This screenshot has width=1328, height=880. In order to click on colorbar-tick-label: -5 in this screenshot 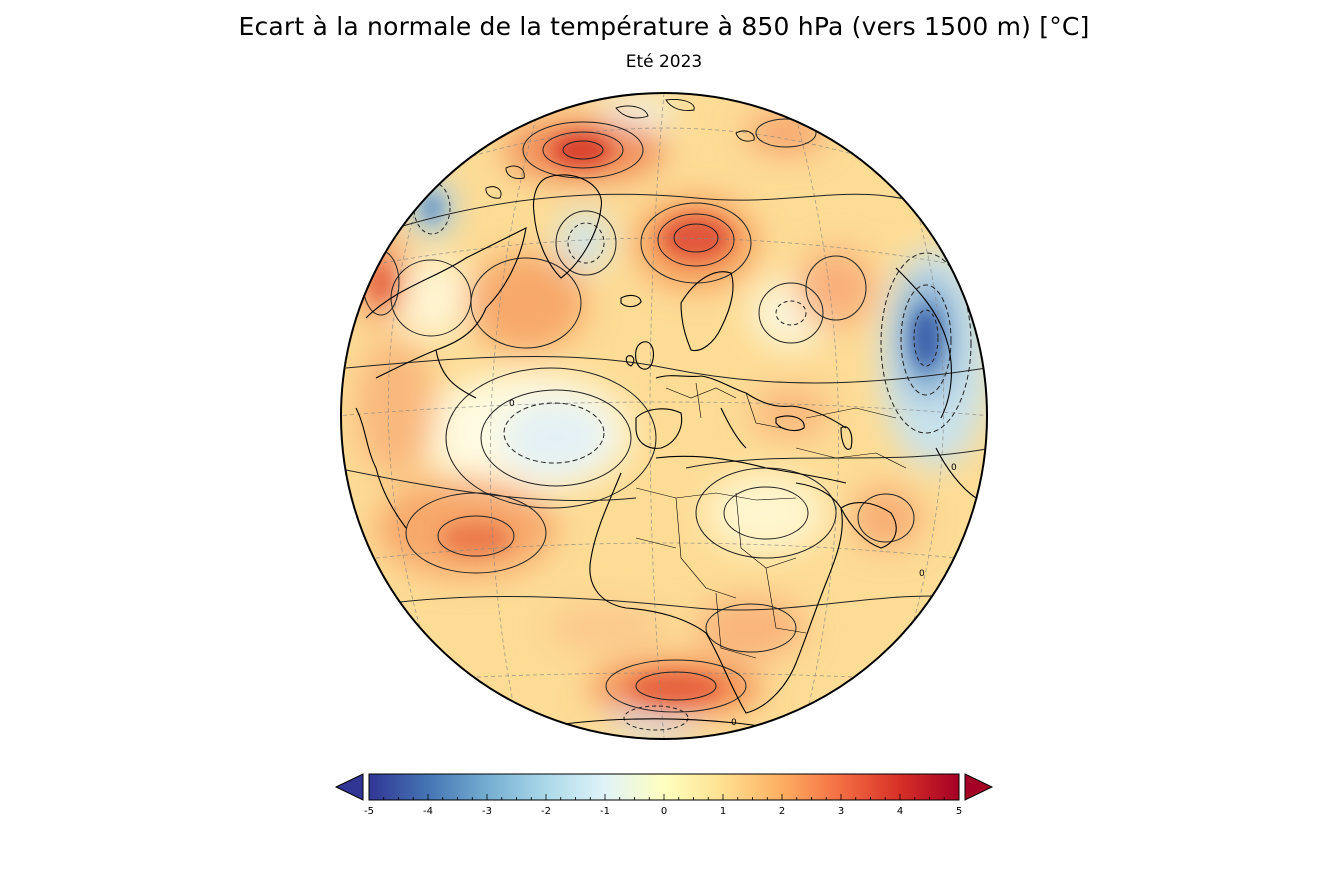, I will do `click(369, 811)`.